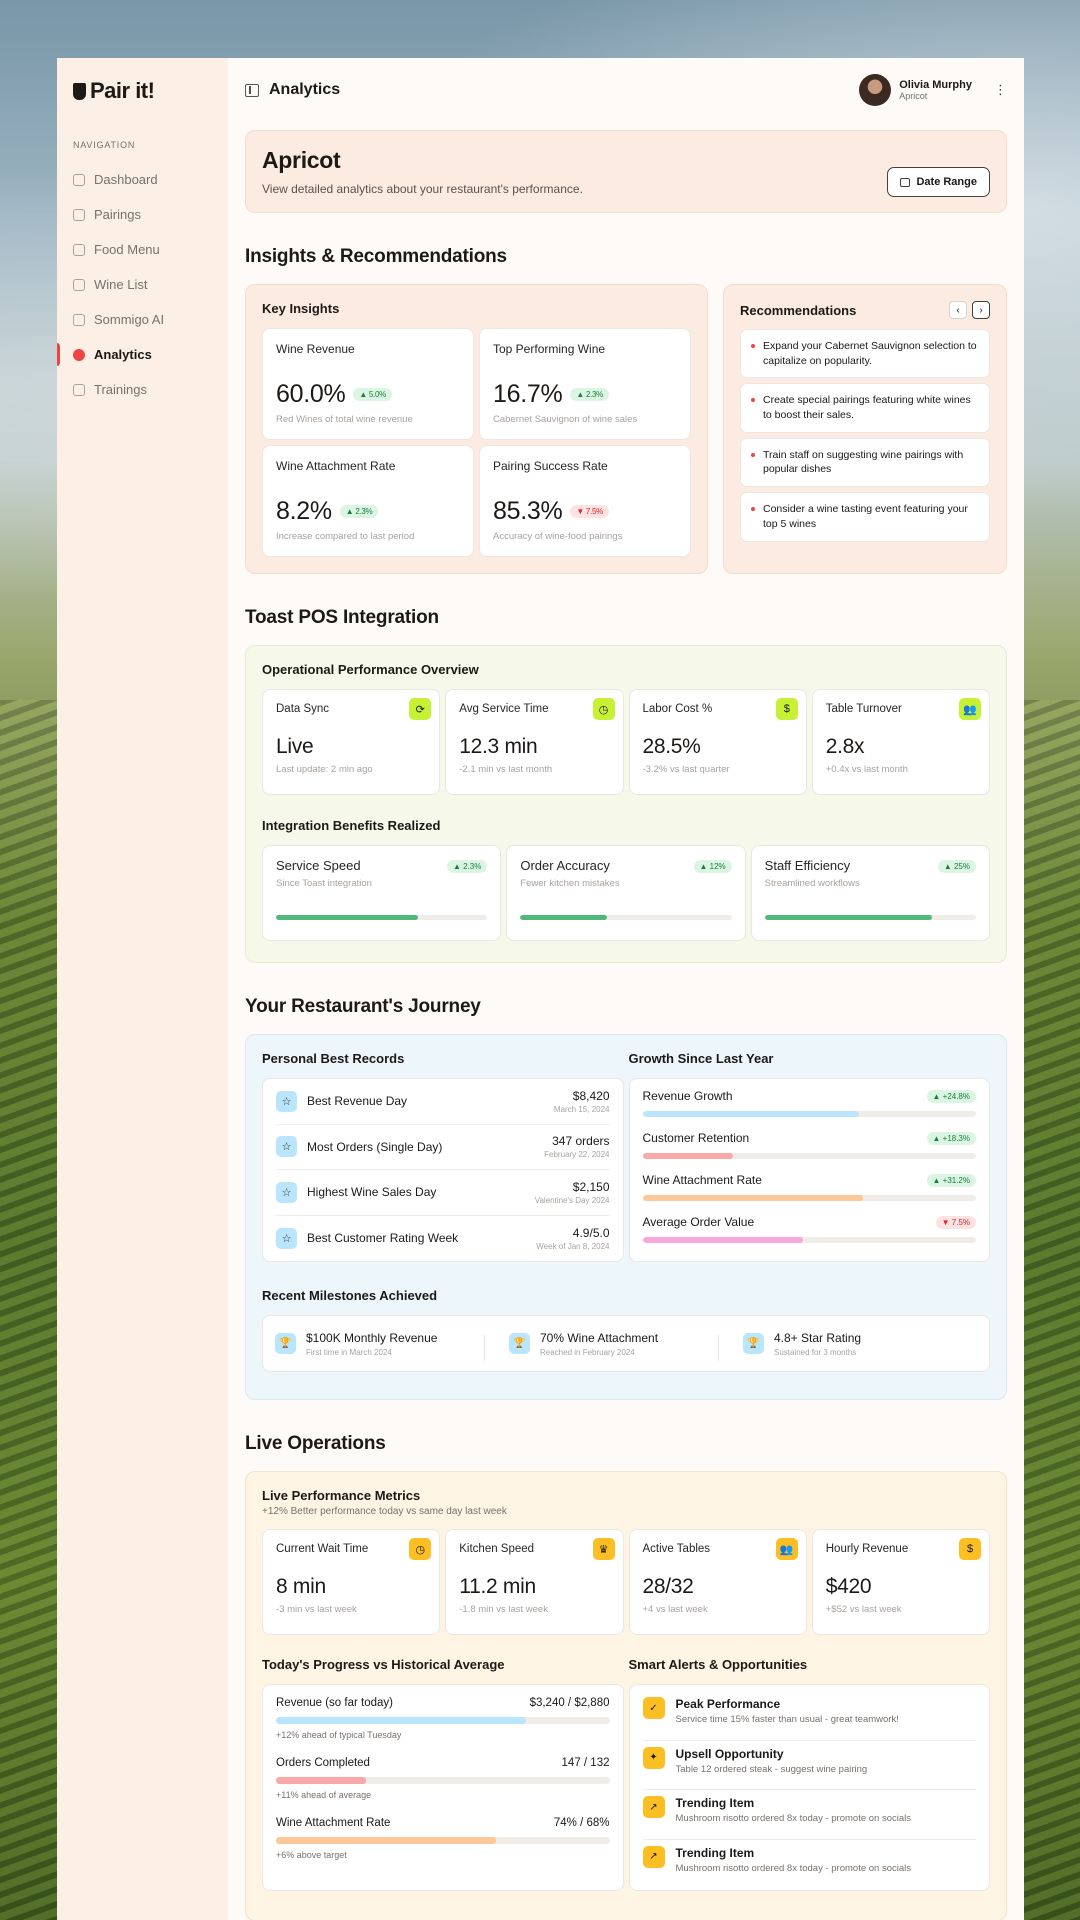 Image resolution: width=1080 pixels, height=1920 pixels. Describe the element at coordinates (79, 284) in the screenshot. I see `wine-glass-icon` at that location.